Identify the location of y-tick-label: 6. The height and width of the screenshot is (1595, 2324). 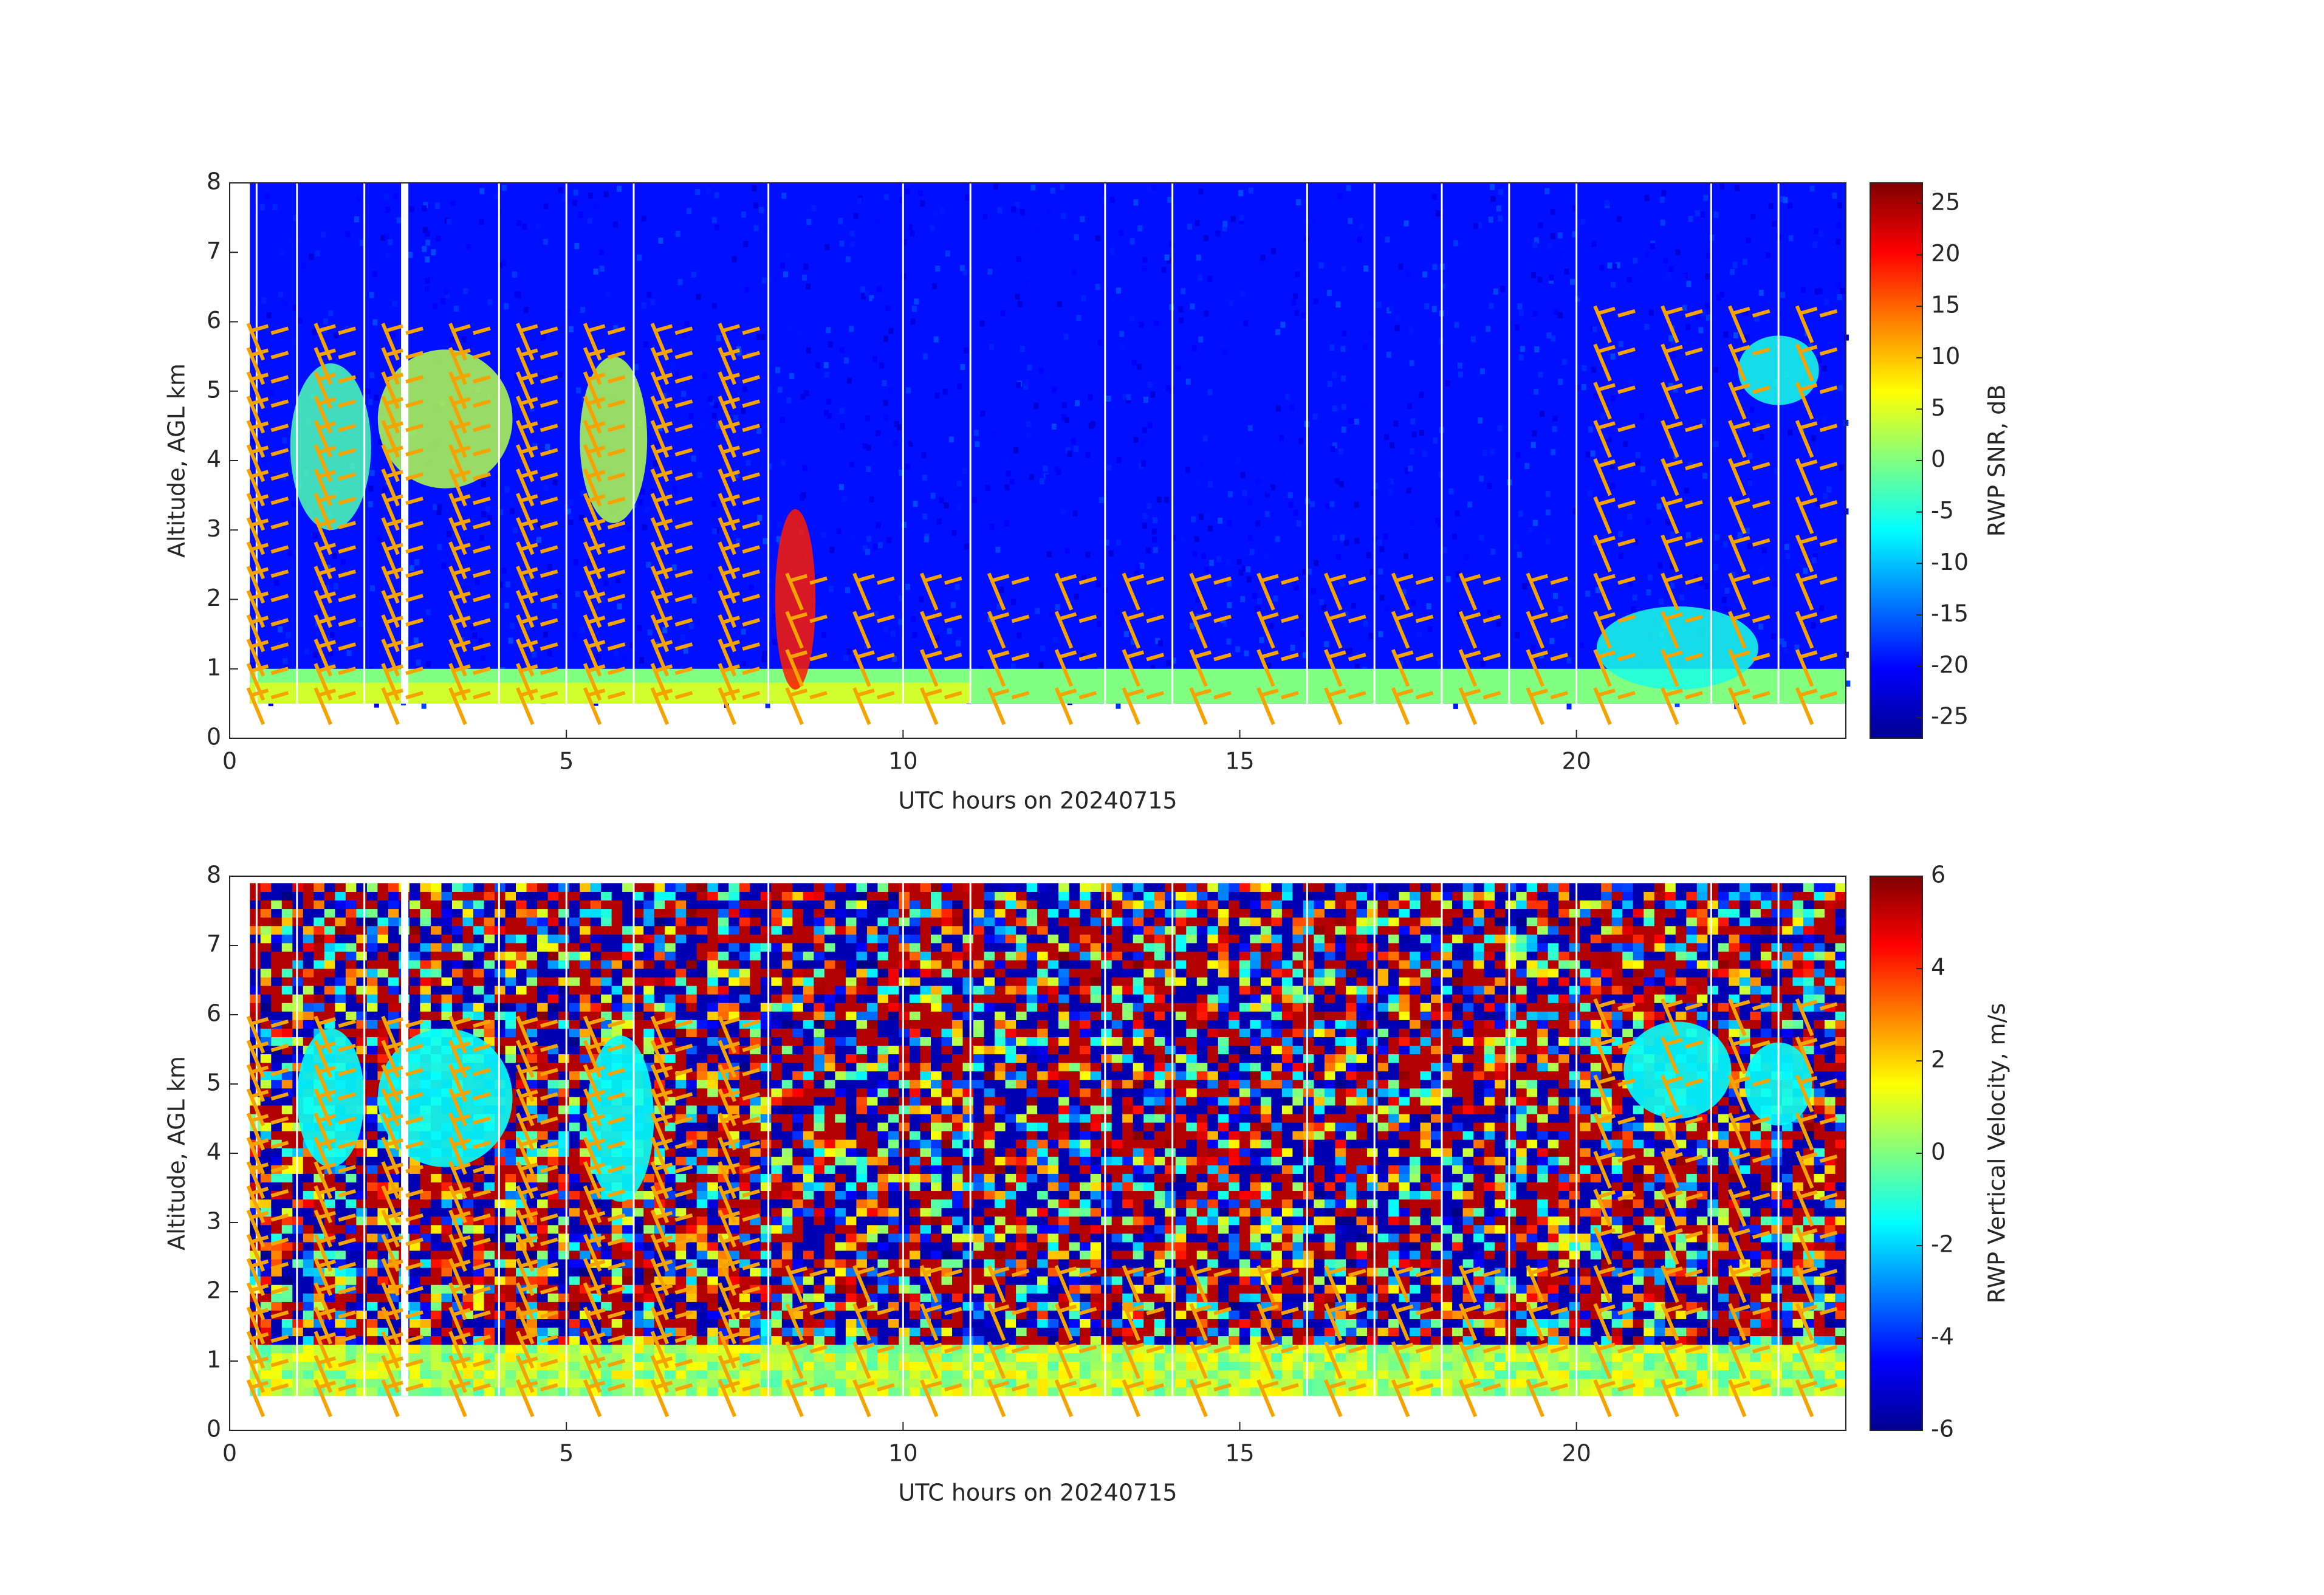
(214, 320).